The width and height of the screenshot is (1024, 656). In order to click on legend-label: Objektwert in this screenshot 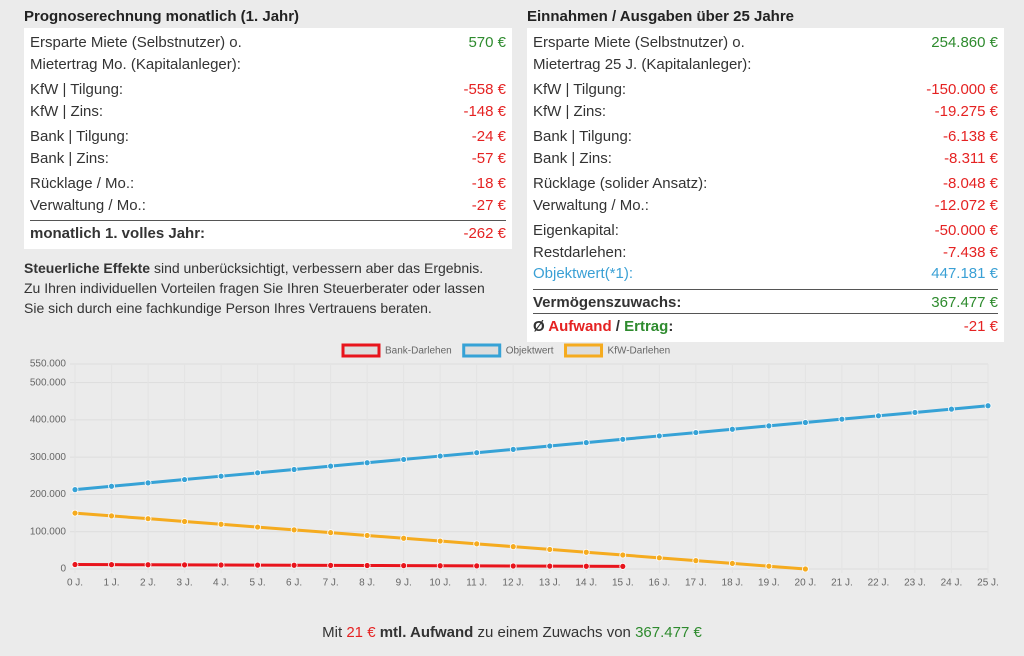, I will do `click(530, 351)`.